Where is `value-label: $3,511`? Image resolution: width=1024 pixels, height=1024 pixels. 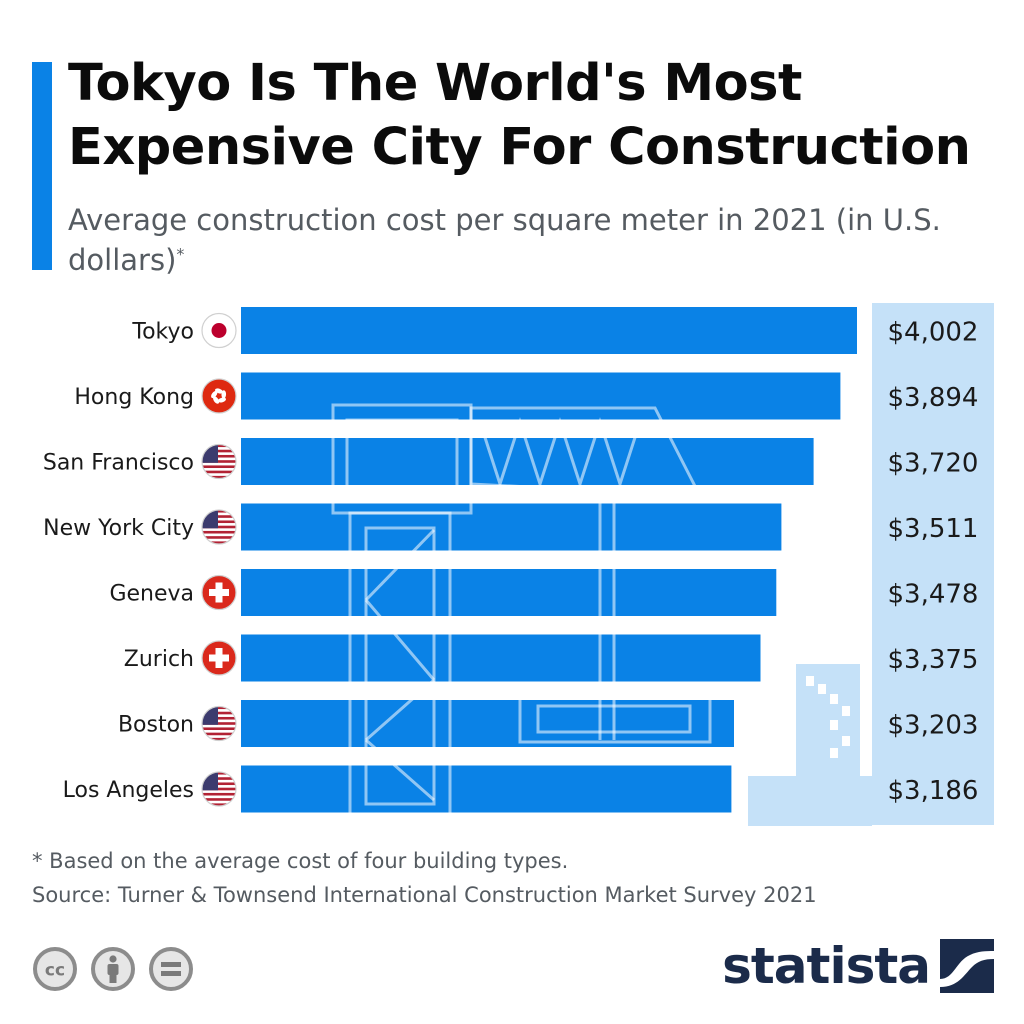
value-label: $3,511 is located at coordinates (933, 529).